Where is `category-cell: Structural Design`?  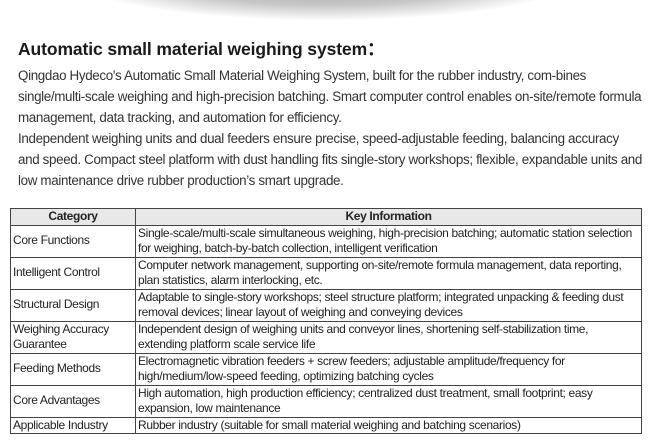 category-cell: Structural Design is located at coordinates (73, 305).